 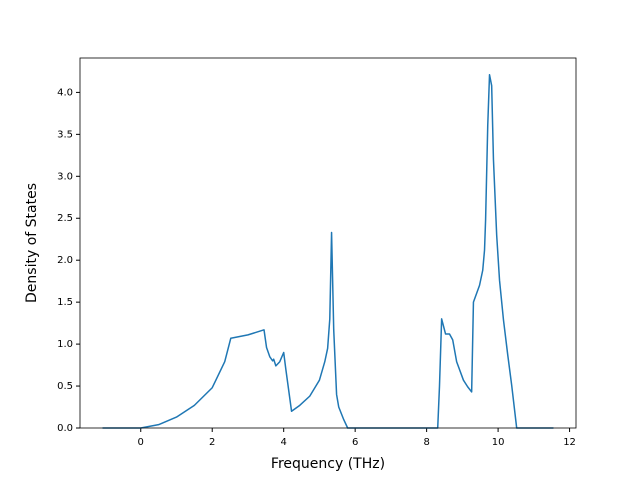 I want to click on x-tick-label: 12, so click(x=569, y=442).